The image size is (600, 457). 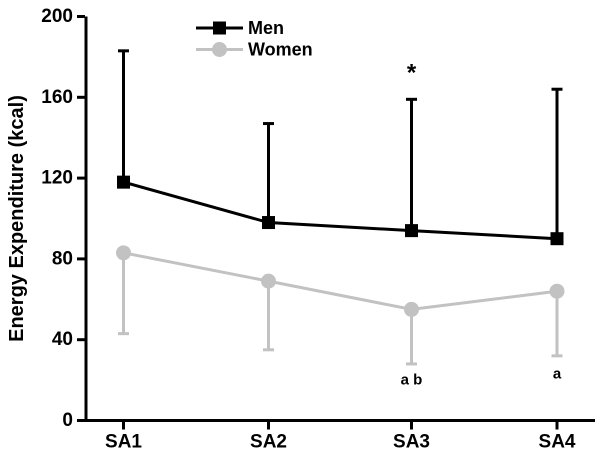 What do you see at coordinates (412, 73) in the screenshot?
I see `annotation-asterisk: *` at bounding box center [412, 73].